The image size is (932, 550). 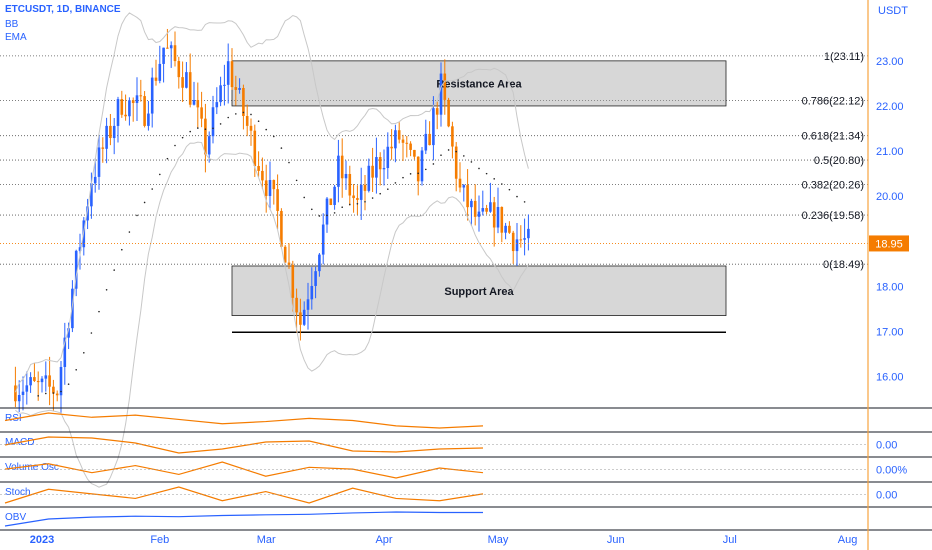 What do you see at coordinates (12, 24) in the screenshot?
I see `indicator-bb-label: BB` at bounding box center [12, 24].